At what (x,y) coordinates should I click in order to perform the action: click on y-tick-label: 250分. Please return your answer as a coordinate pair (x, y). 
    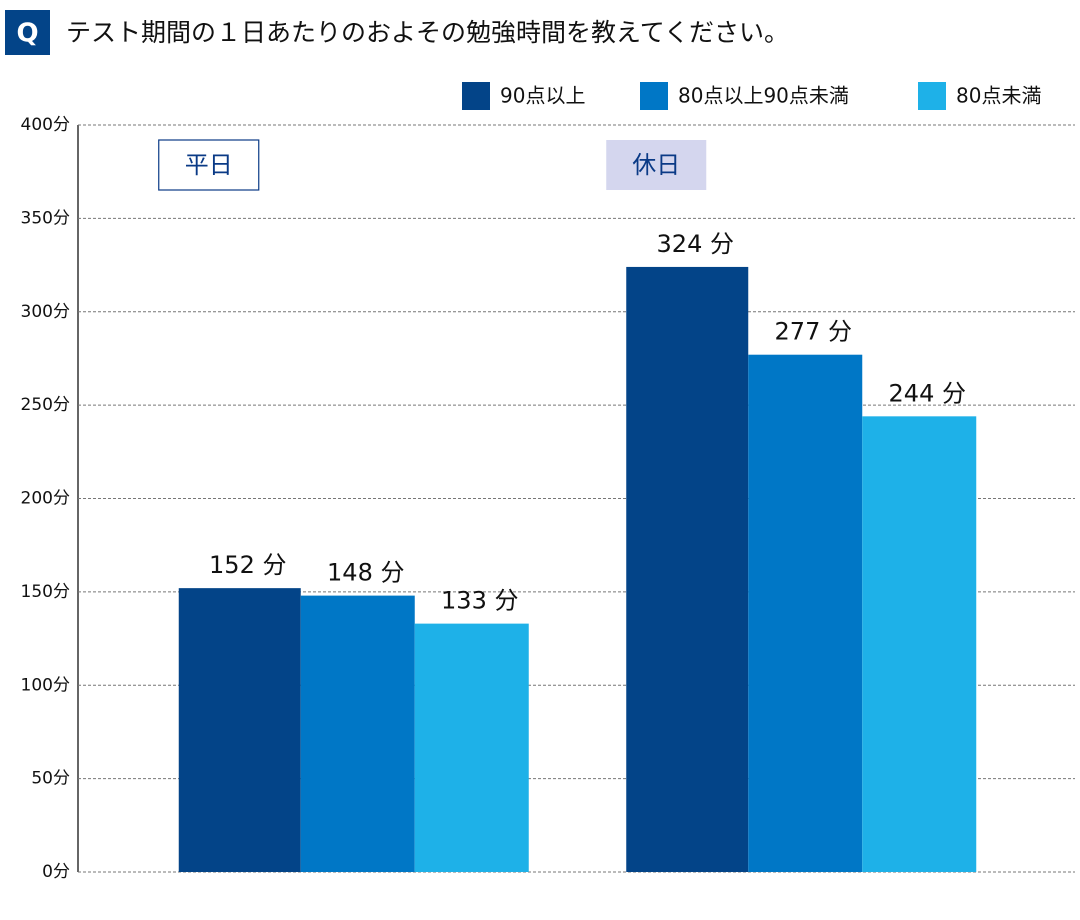
    Looking at the image, I should click on (45, 405).